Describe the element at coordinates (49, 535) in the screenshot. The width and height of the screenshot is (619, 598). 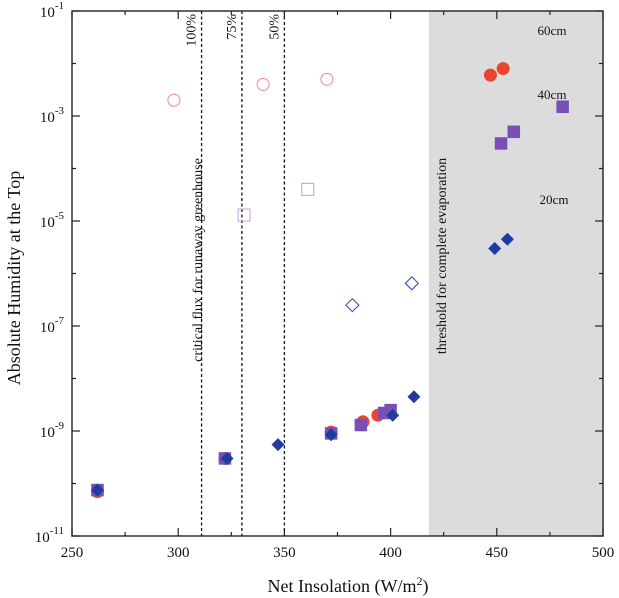
I see `y-tick-label-0: 10⁻¹¹` at that location.